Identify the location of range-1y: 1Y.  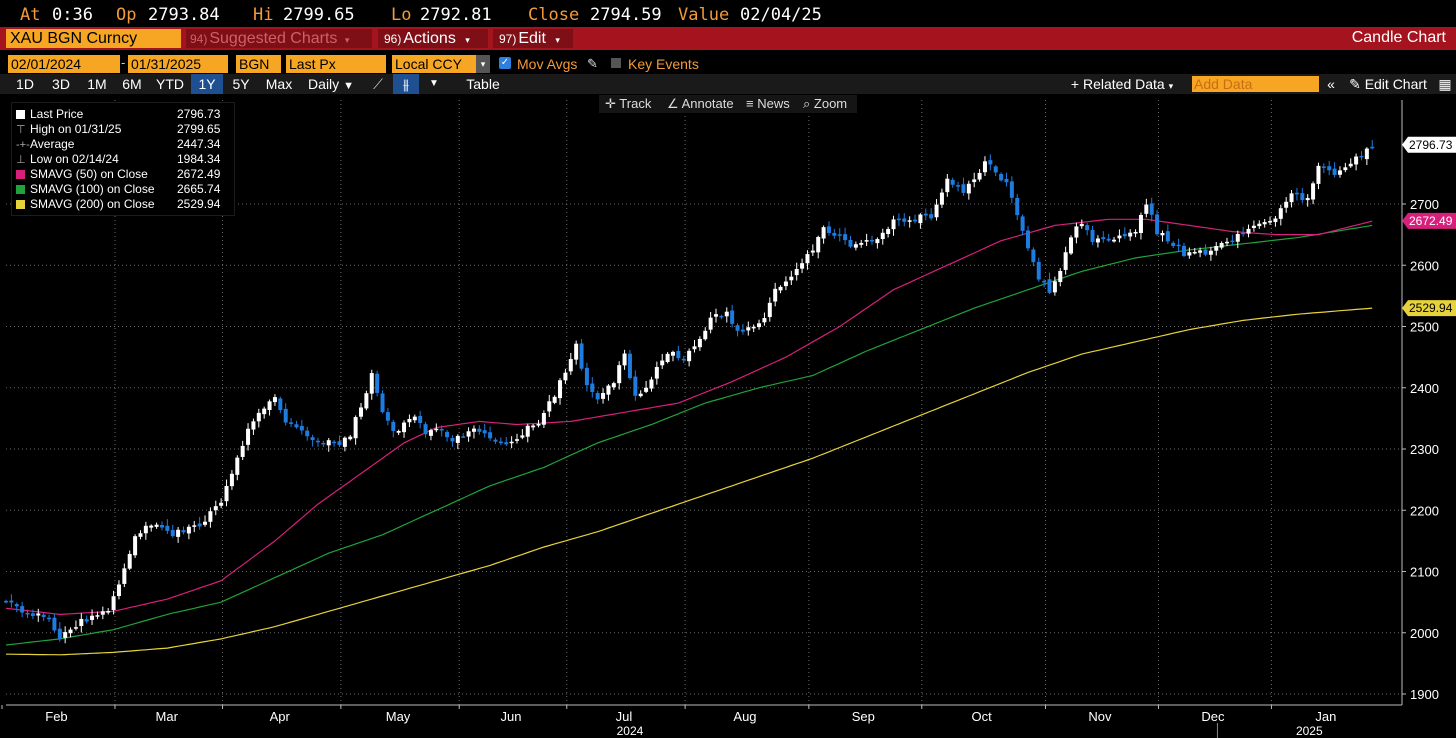
(207, 84).